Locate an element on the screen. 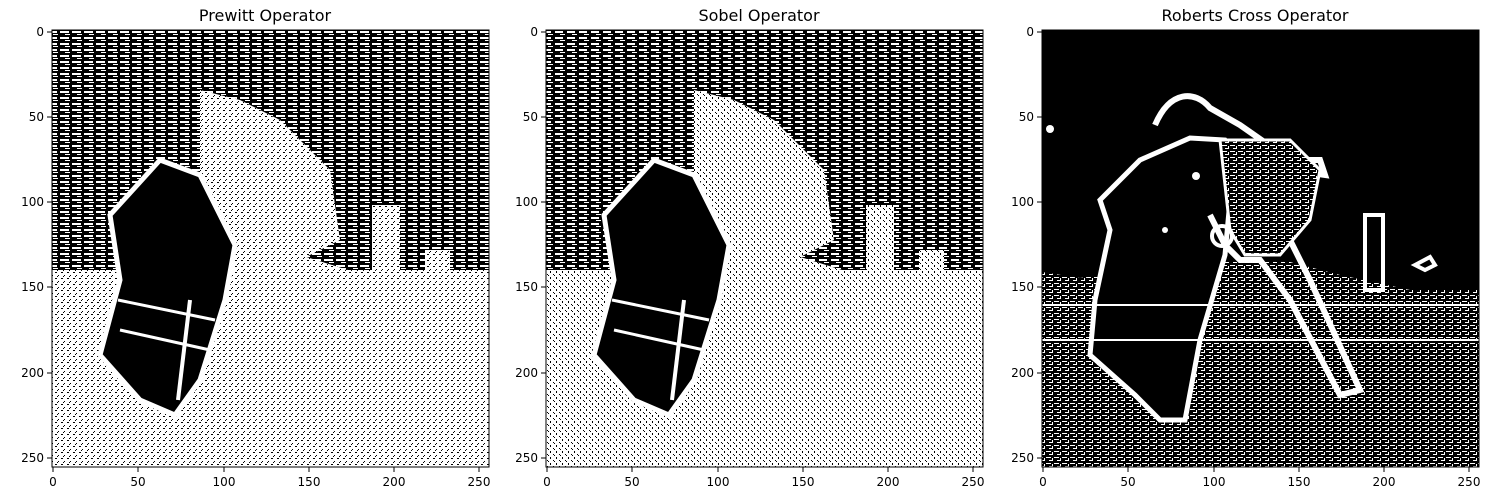 This screenshot has height=500, width=1500. panel-title: Sobel Operator is located at coordinates (759, 15).